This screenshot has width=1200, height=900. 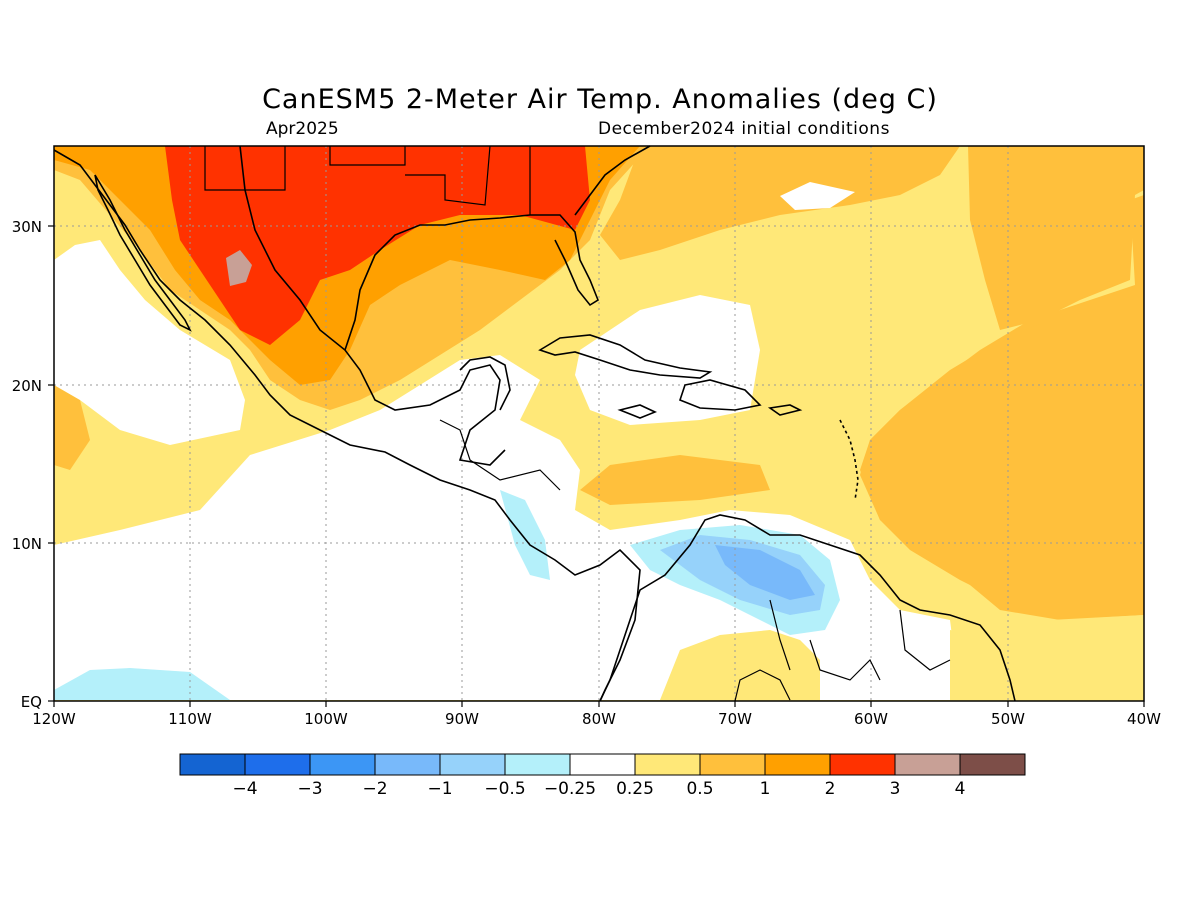 What do you see at coordinates (326, 719) in the screenshot?
I see `lon-label-100w: 100W` at bounding box center [326, 719].